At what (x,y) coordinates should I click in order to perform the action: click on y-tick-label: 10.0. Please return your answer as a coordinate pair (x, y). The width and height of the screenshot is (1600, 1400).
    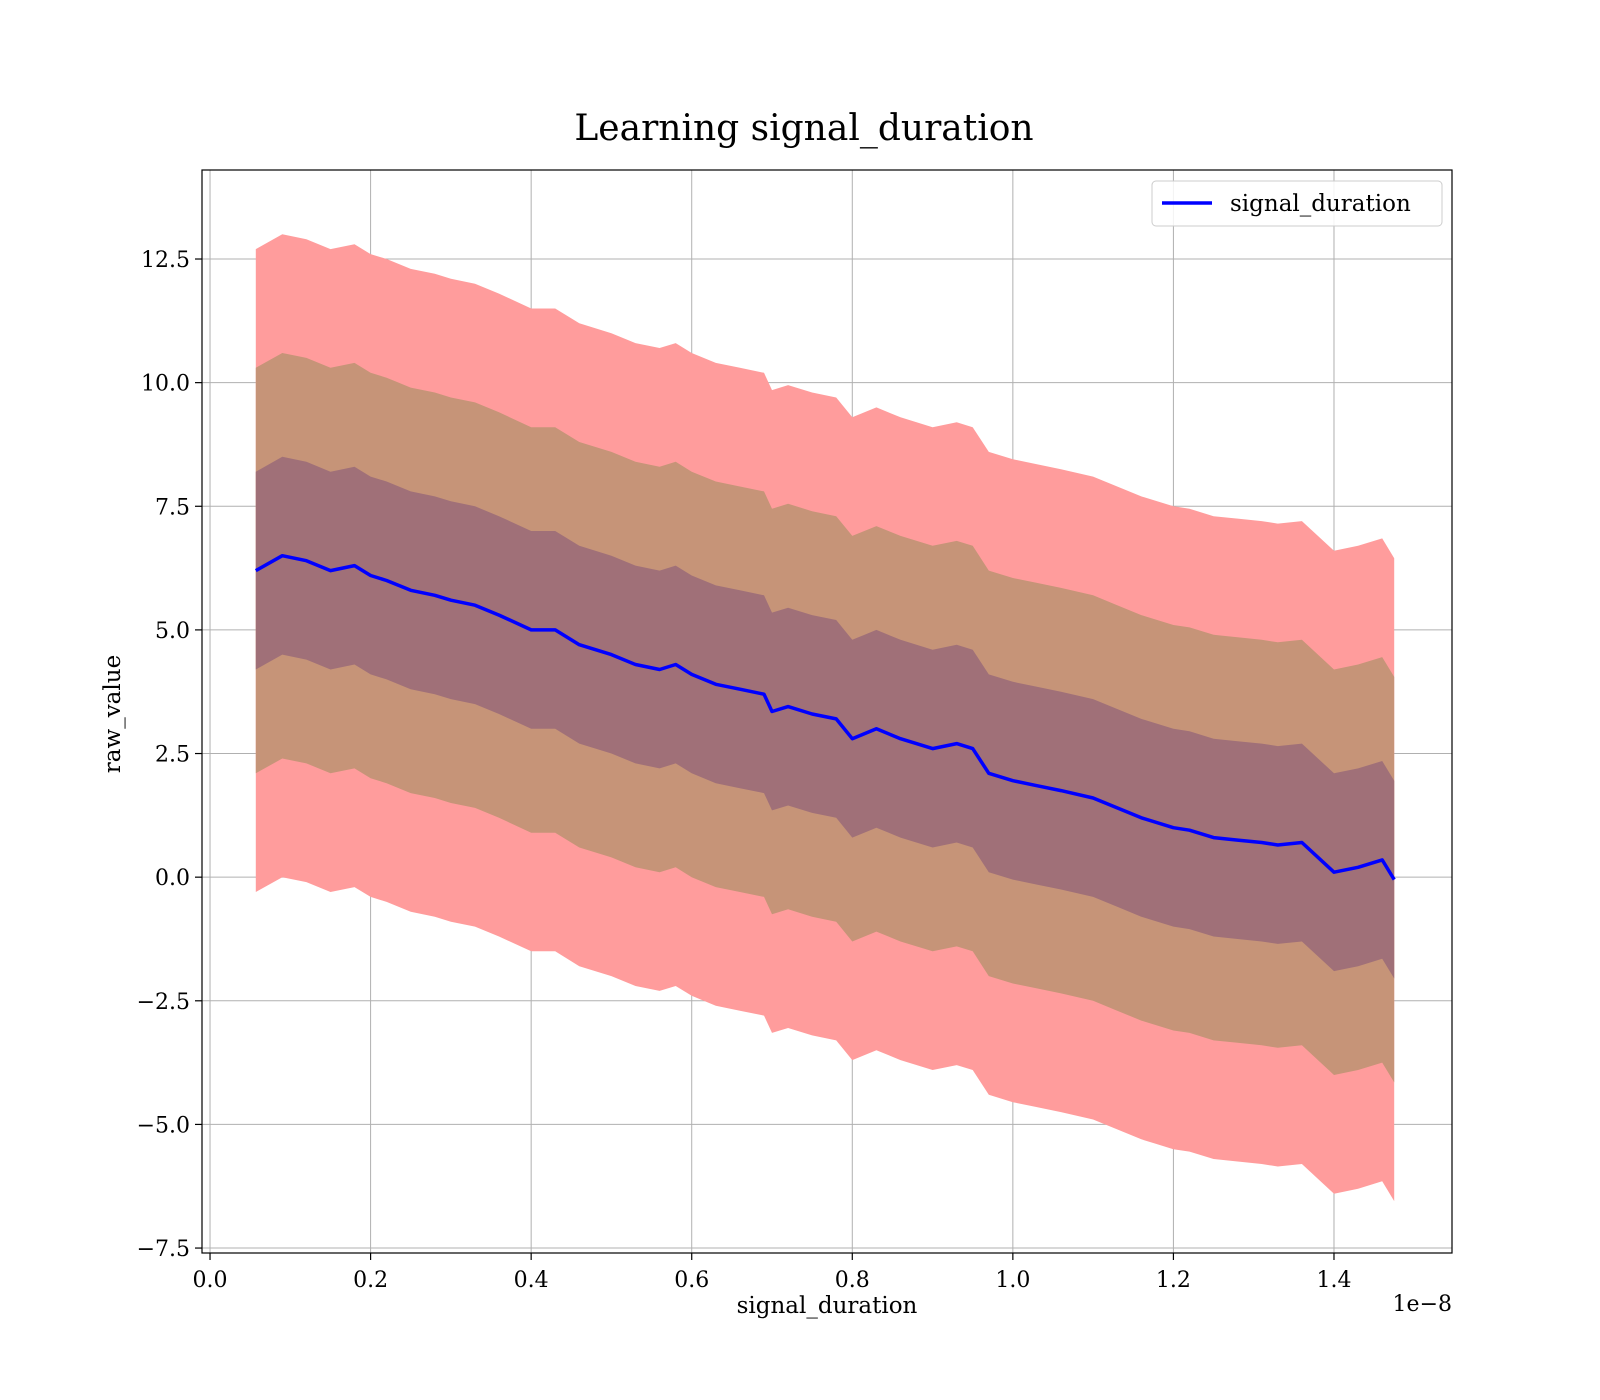
    Looking at the image, I should click on (165, 384).